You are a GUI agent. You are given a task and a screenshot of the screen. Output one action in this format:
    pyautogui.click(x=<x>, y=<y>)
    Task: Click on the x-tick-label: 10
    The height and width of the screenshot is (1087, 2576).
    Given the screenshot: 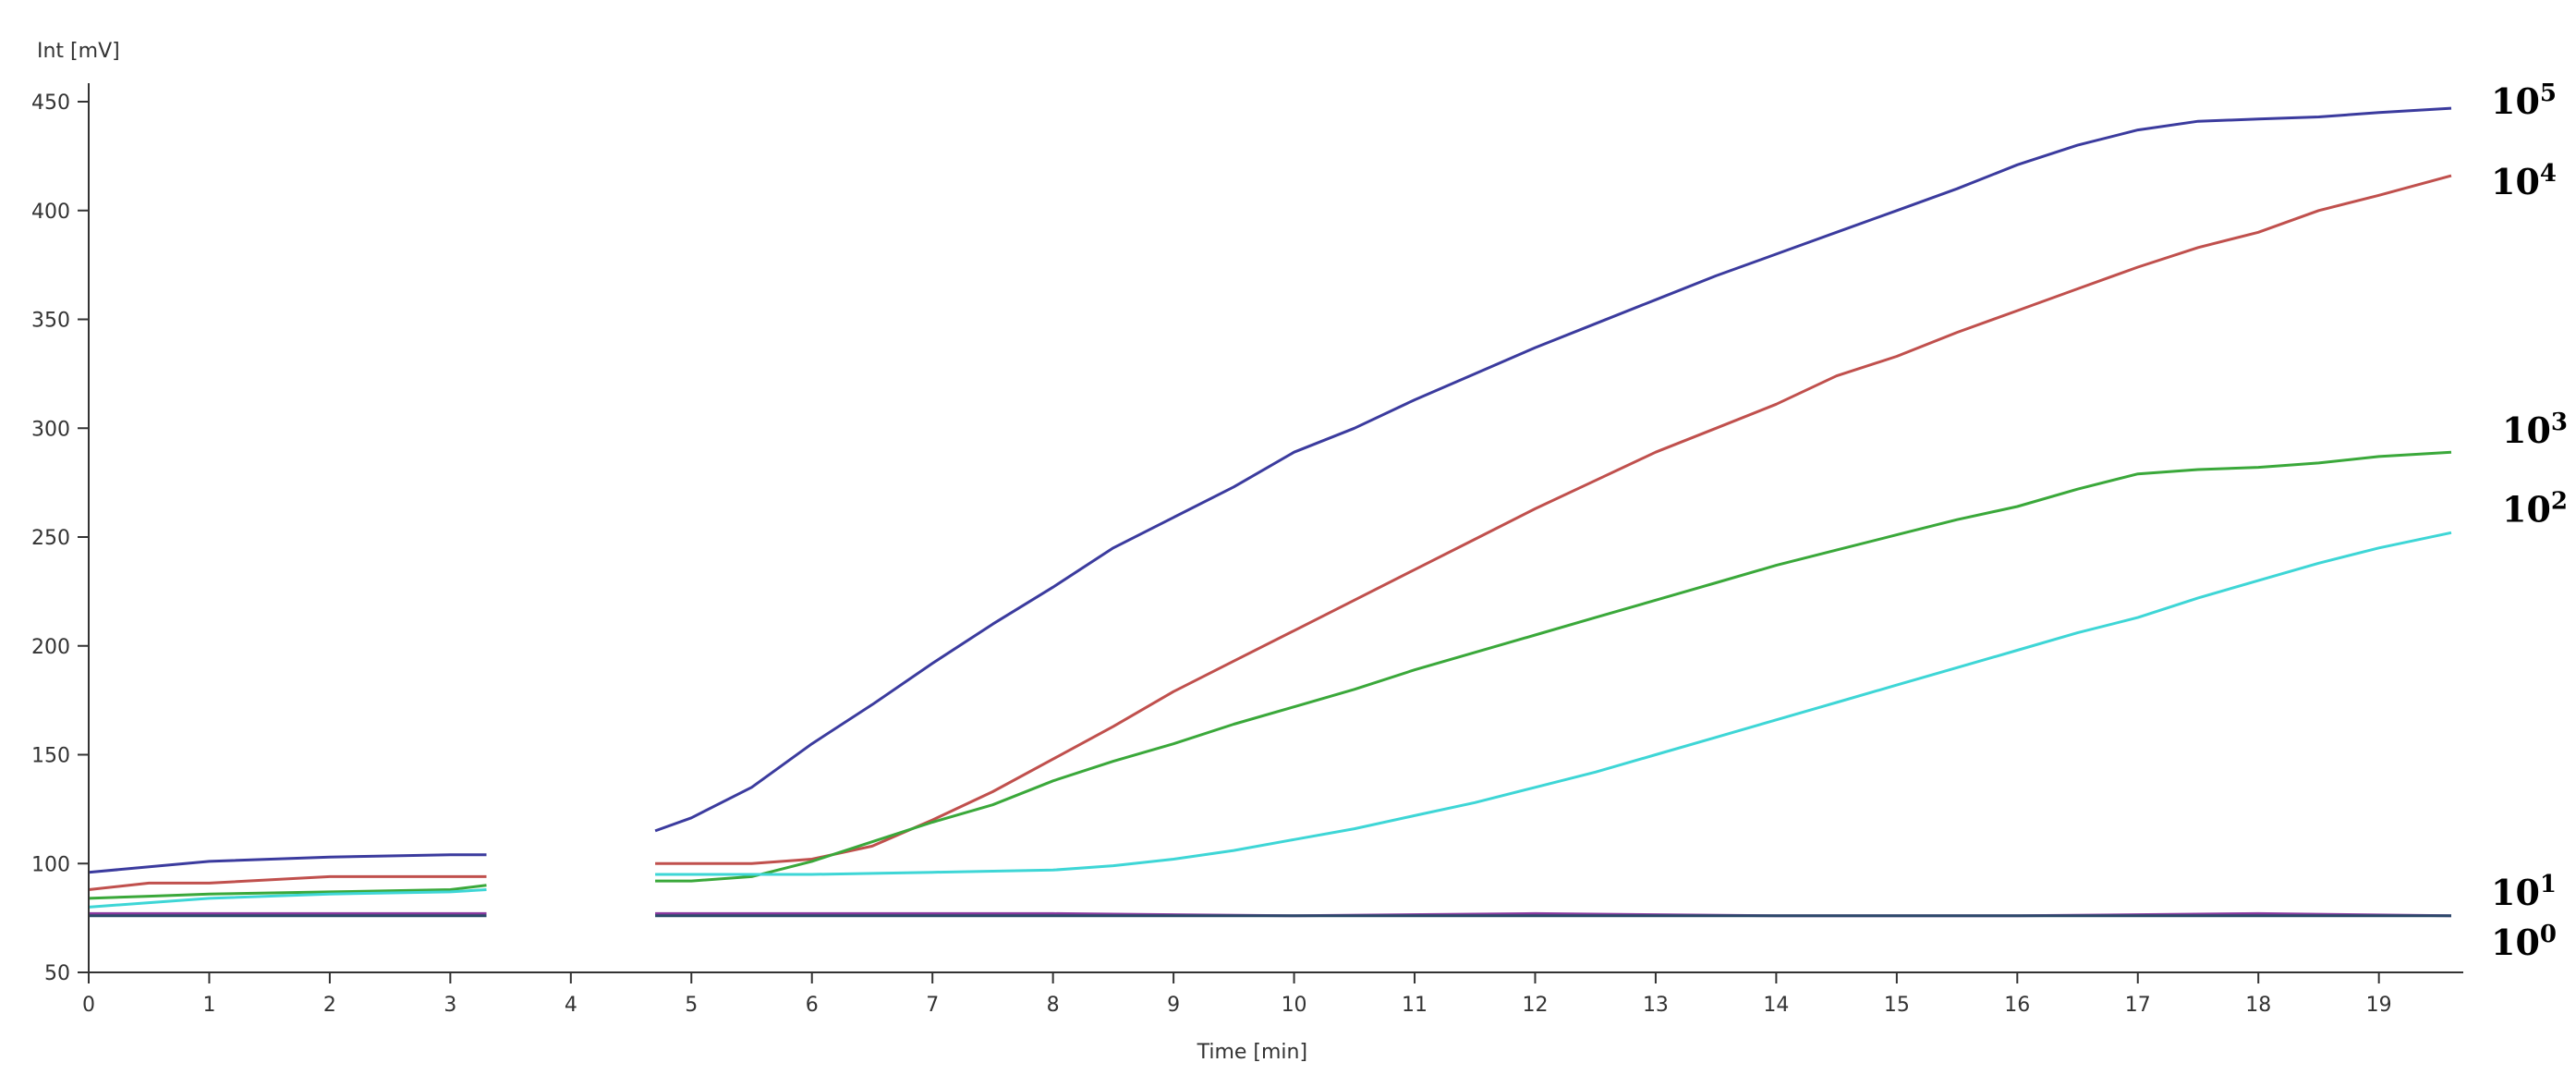 What is the action you would take?
    pyautogui.click(x=1294, y=1006)
    